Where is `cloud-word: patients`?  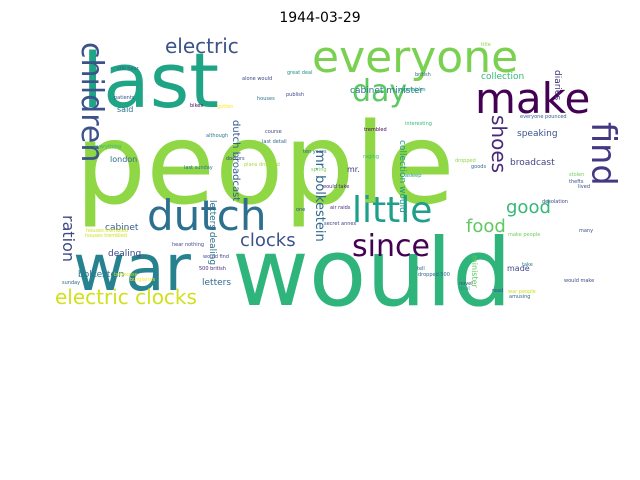
cloud-word: patients is located at coordinates (124, 98).